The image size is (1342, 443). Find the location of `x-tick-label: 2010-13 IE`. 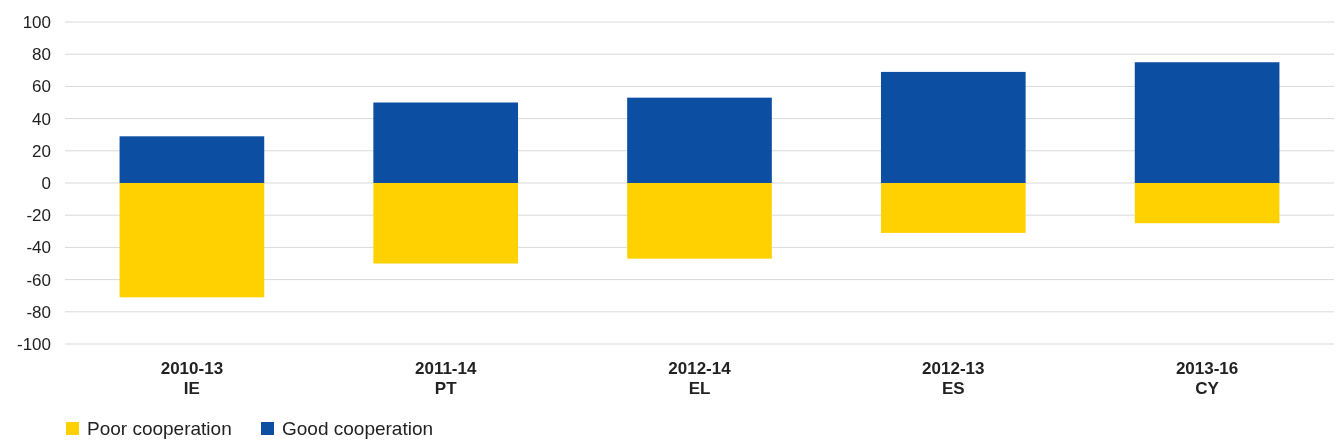

x-tick-label: 2010-13 IE is located at coordinates (192, 379).